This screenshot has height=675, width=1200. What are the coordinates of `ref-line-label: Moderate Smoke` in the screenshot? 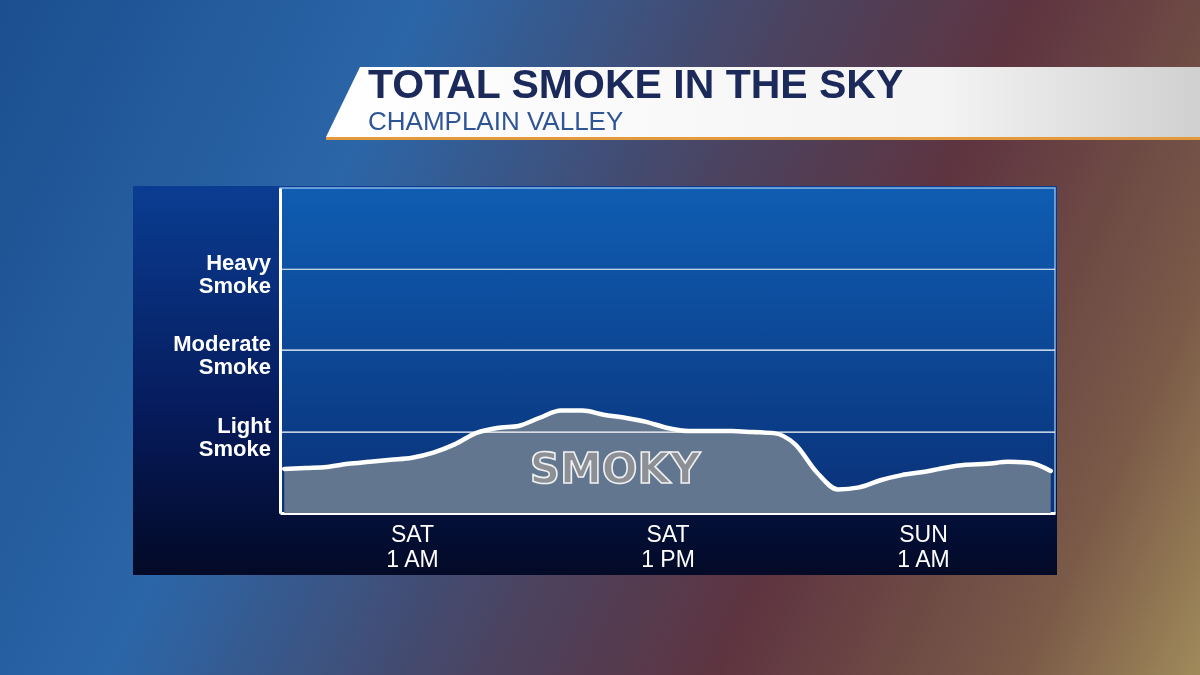 It's located at (222, 355).